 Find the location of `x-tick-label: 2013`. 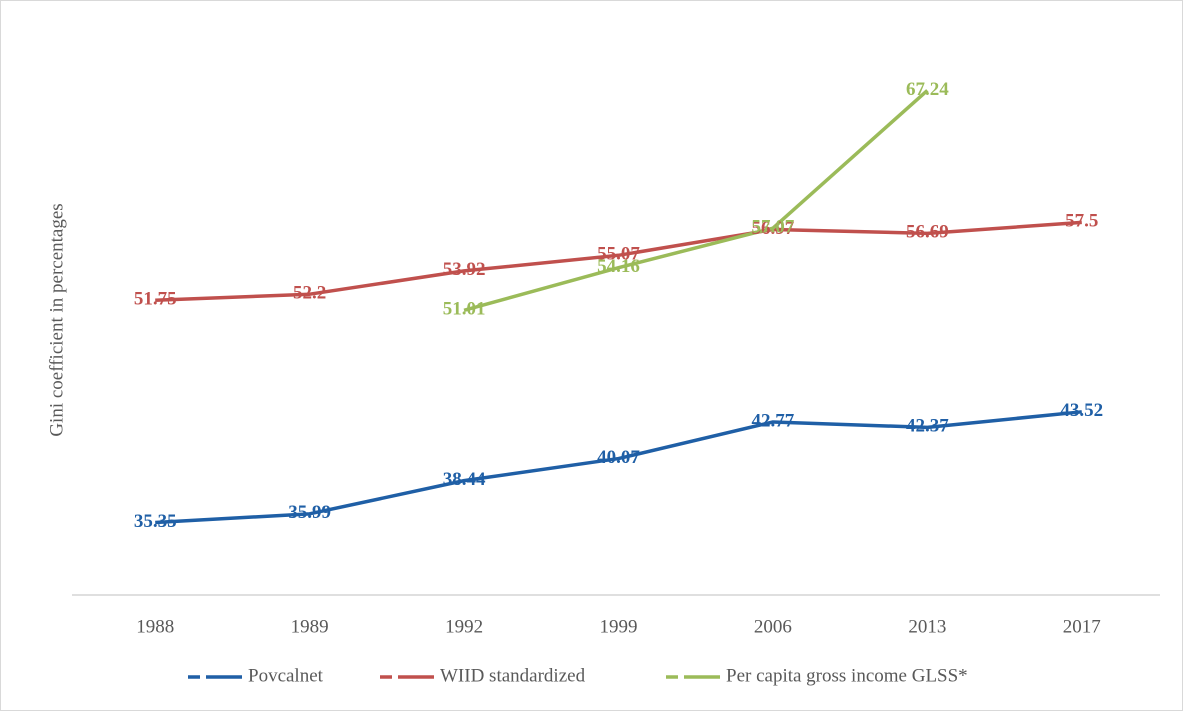

x-tick-label: 2013 is located at coordinates (927, 626).